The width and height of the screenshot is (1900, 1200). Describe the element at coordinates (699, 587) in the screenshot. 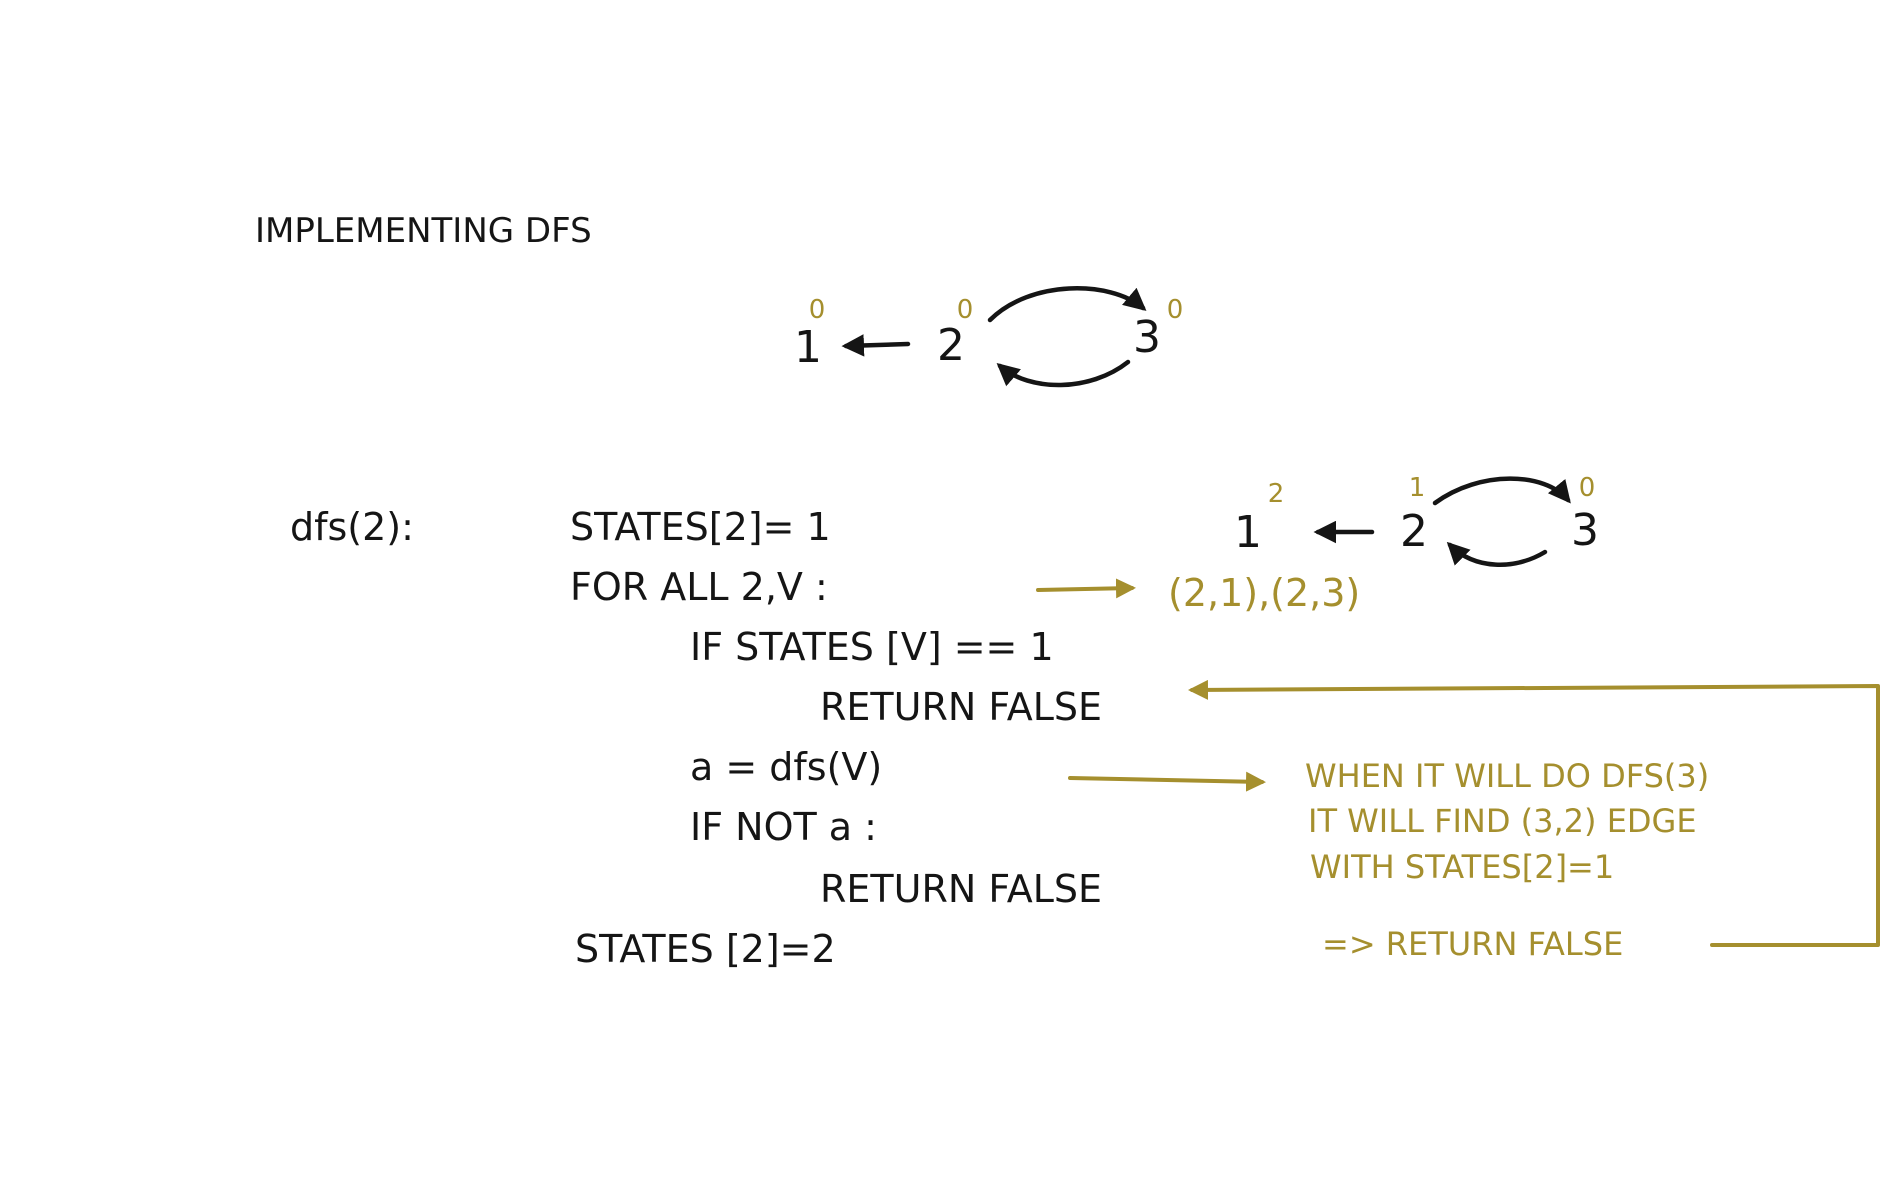

I see `code-line: FOR ALL 2,V :` at that location.